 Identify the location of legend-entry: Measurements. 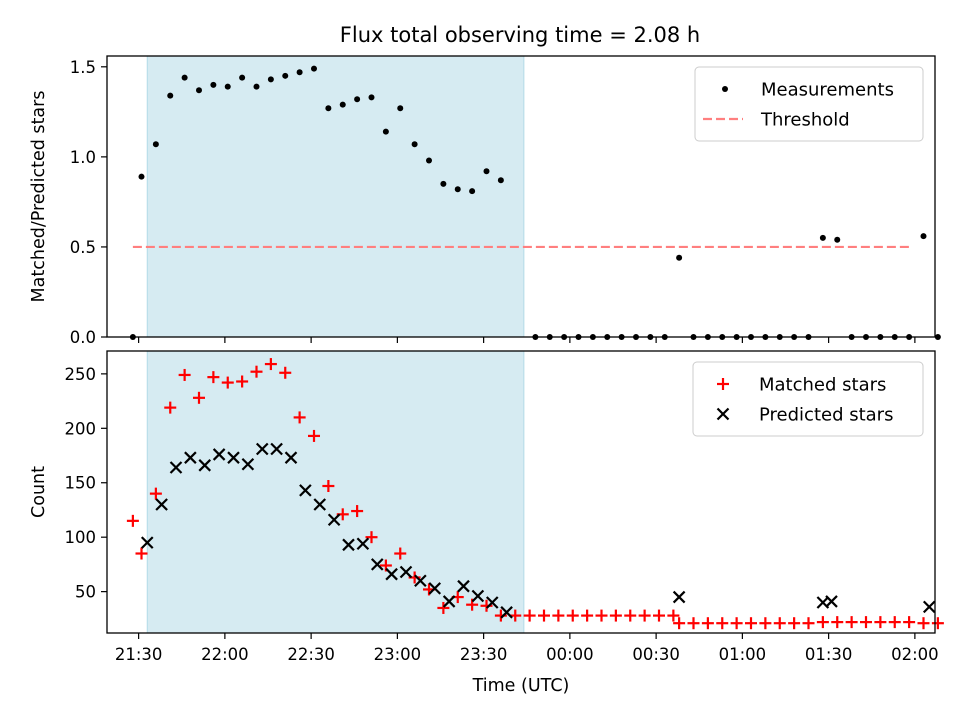
(808, 90).